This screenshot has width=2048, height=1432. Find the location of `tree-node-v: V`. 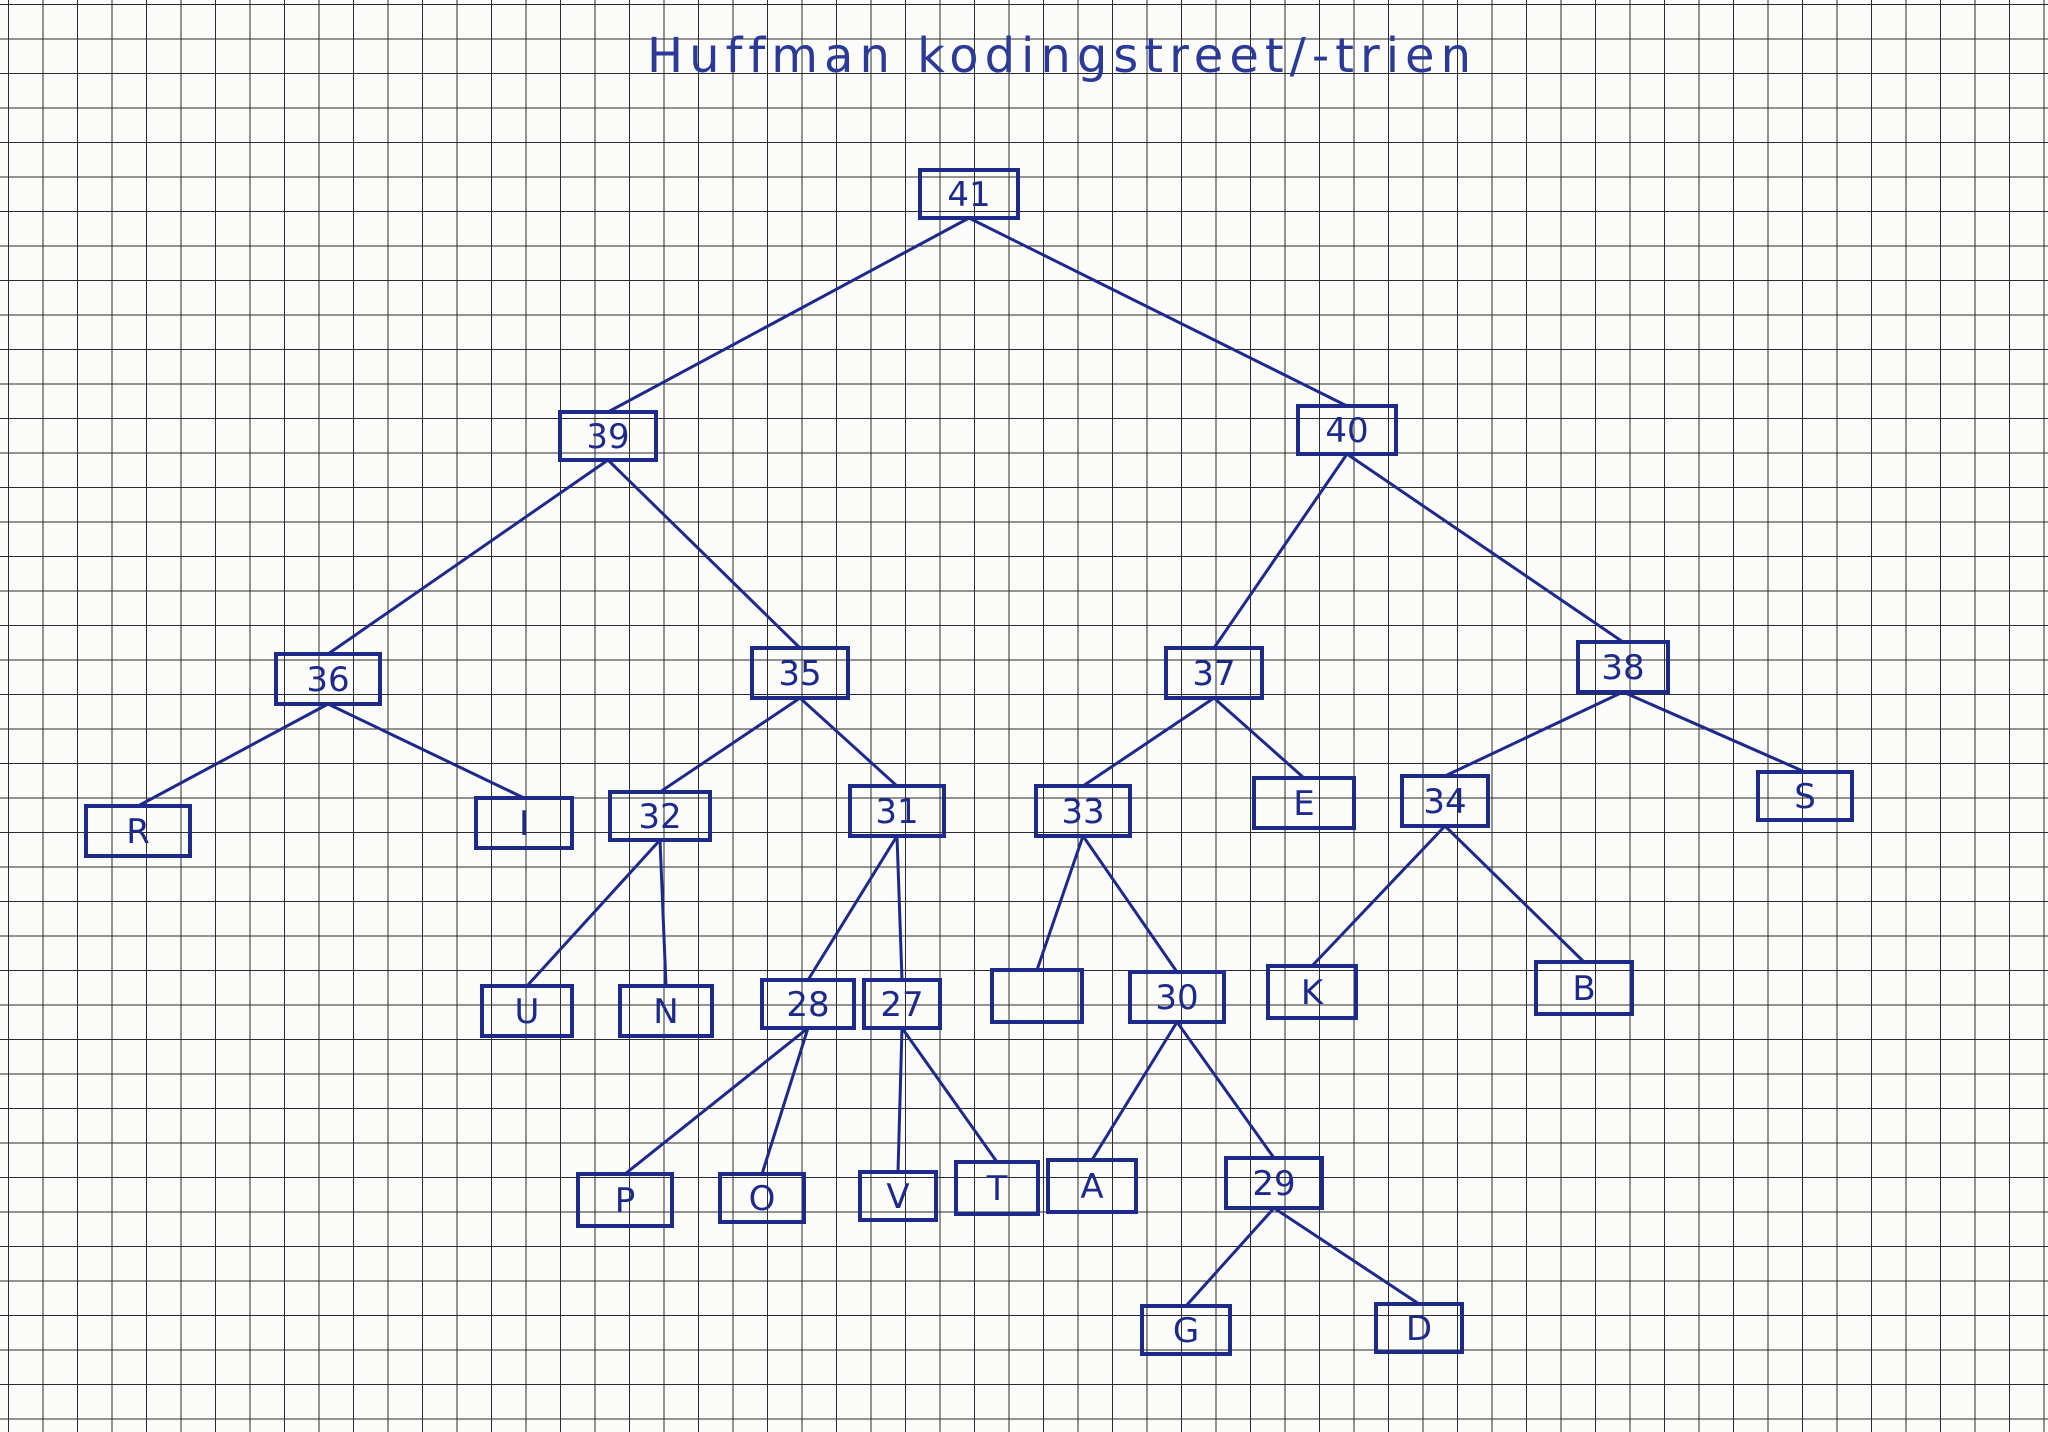

tree-node-v: V is located at coordinates (898, 1196).